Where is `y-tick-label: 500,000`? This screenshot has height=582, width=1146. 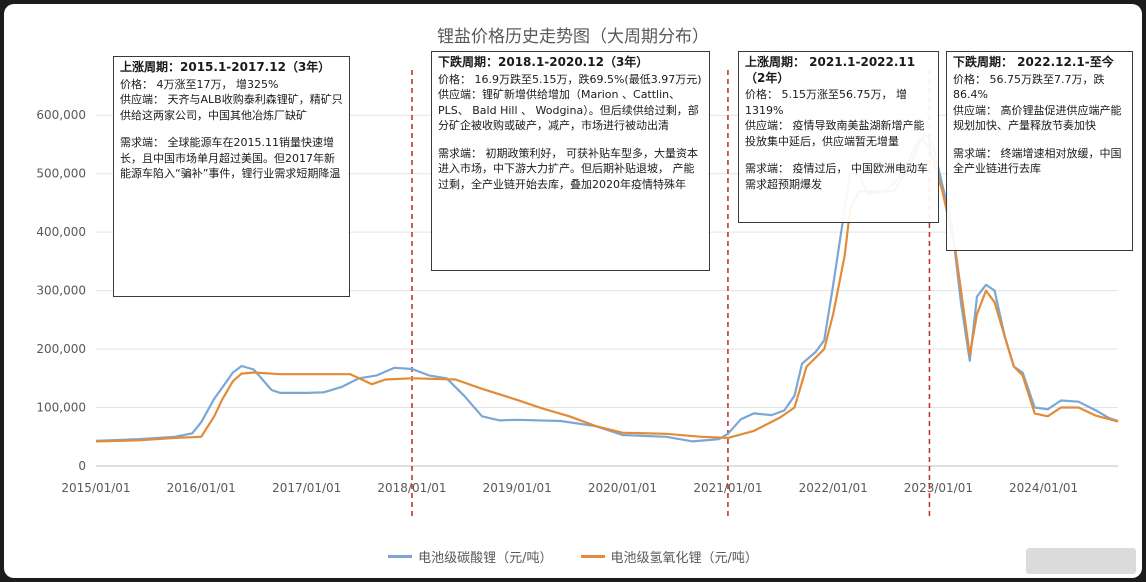
y-tick-label: 500,000 is located at coordinates (61, 174).